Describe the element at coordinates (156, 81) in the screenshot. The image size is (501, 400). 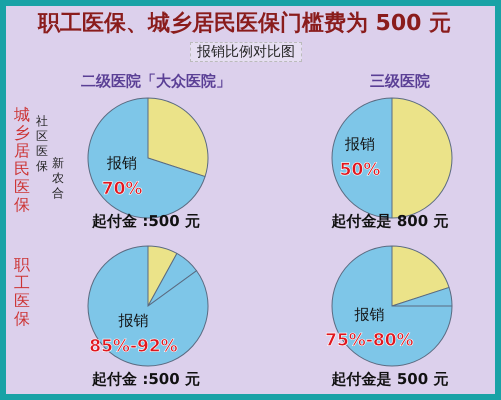
I see `text: 二级医院「大众医院」` at that location.